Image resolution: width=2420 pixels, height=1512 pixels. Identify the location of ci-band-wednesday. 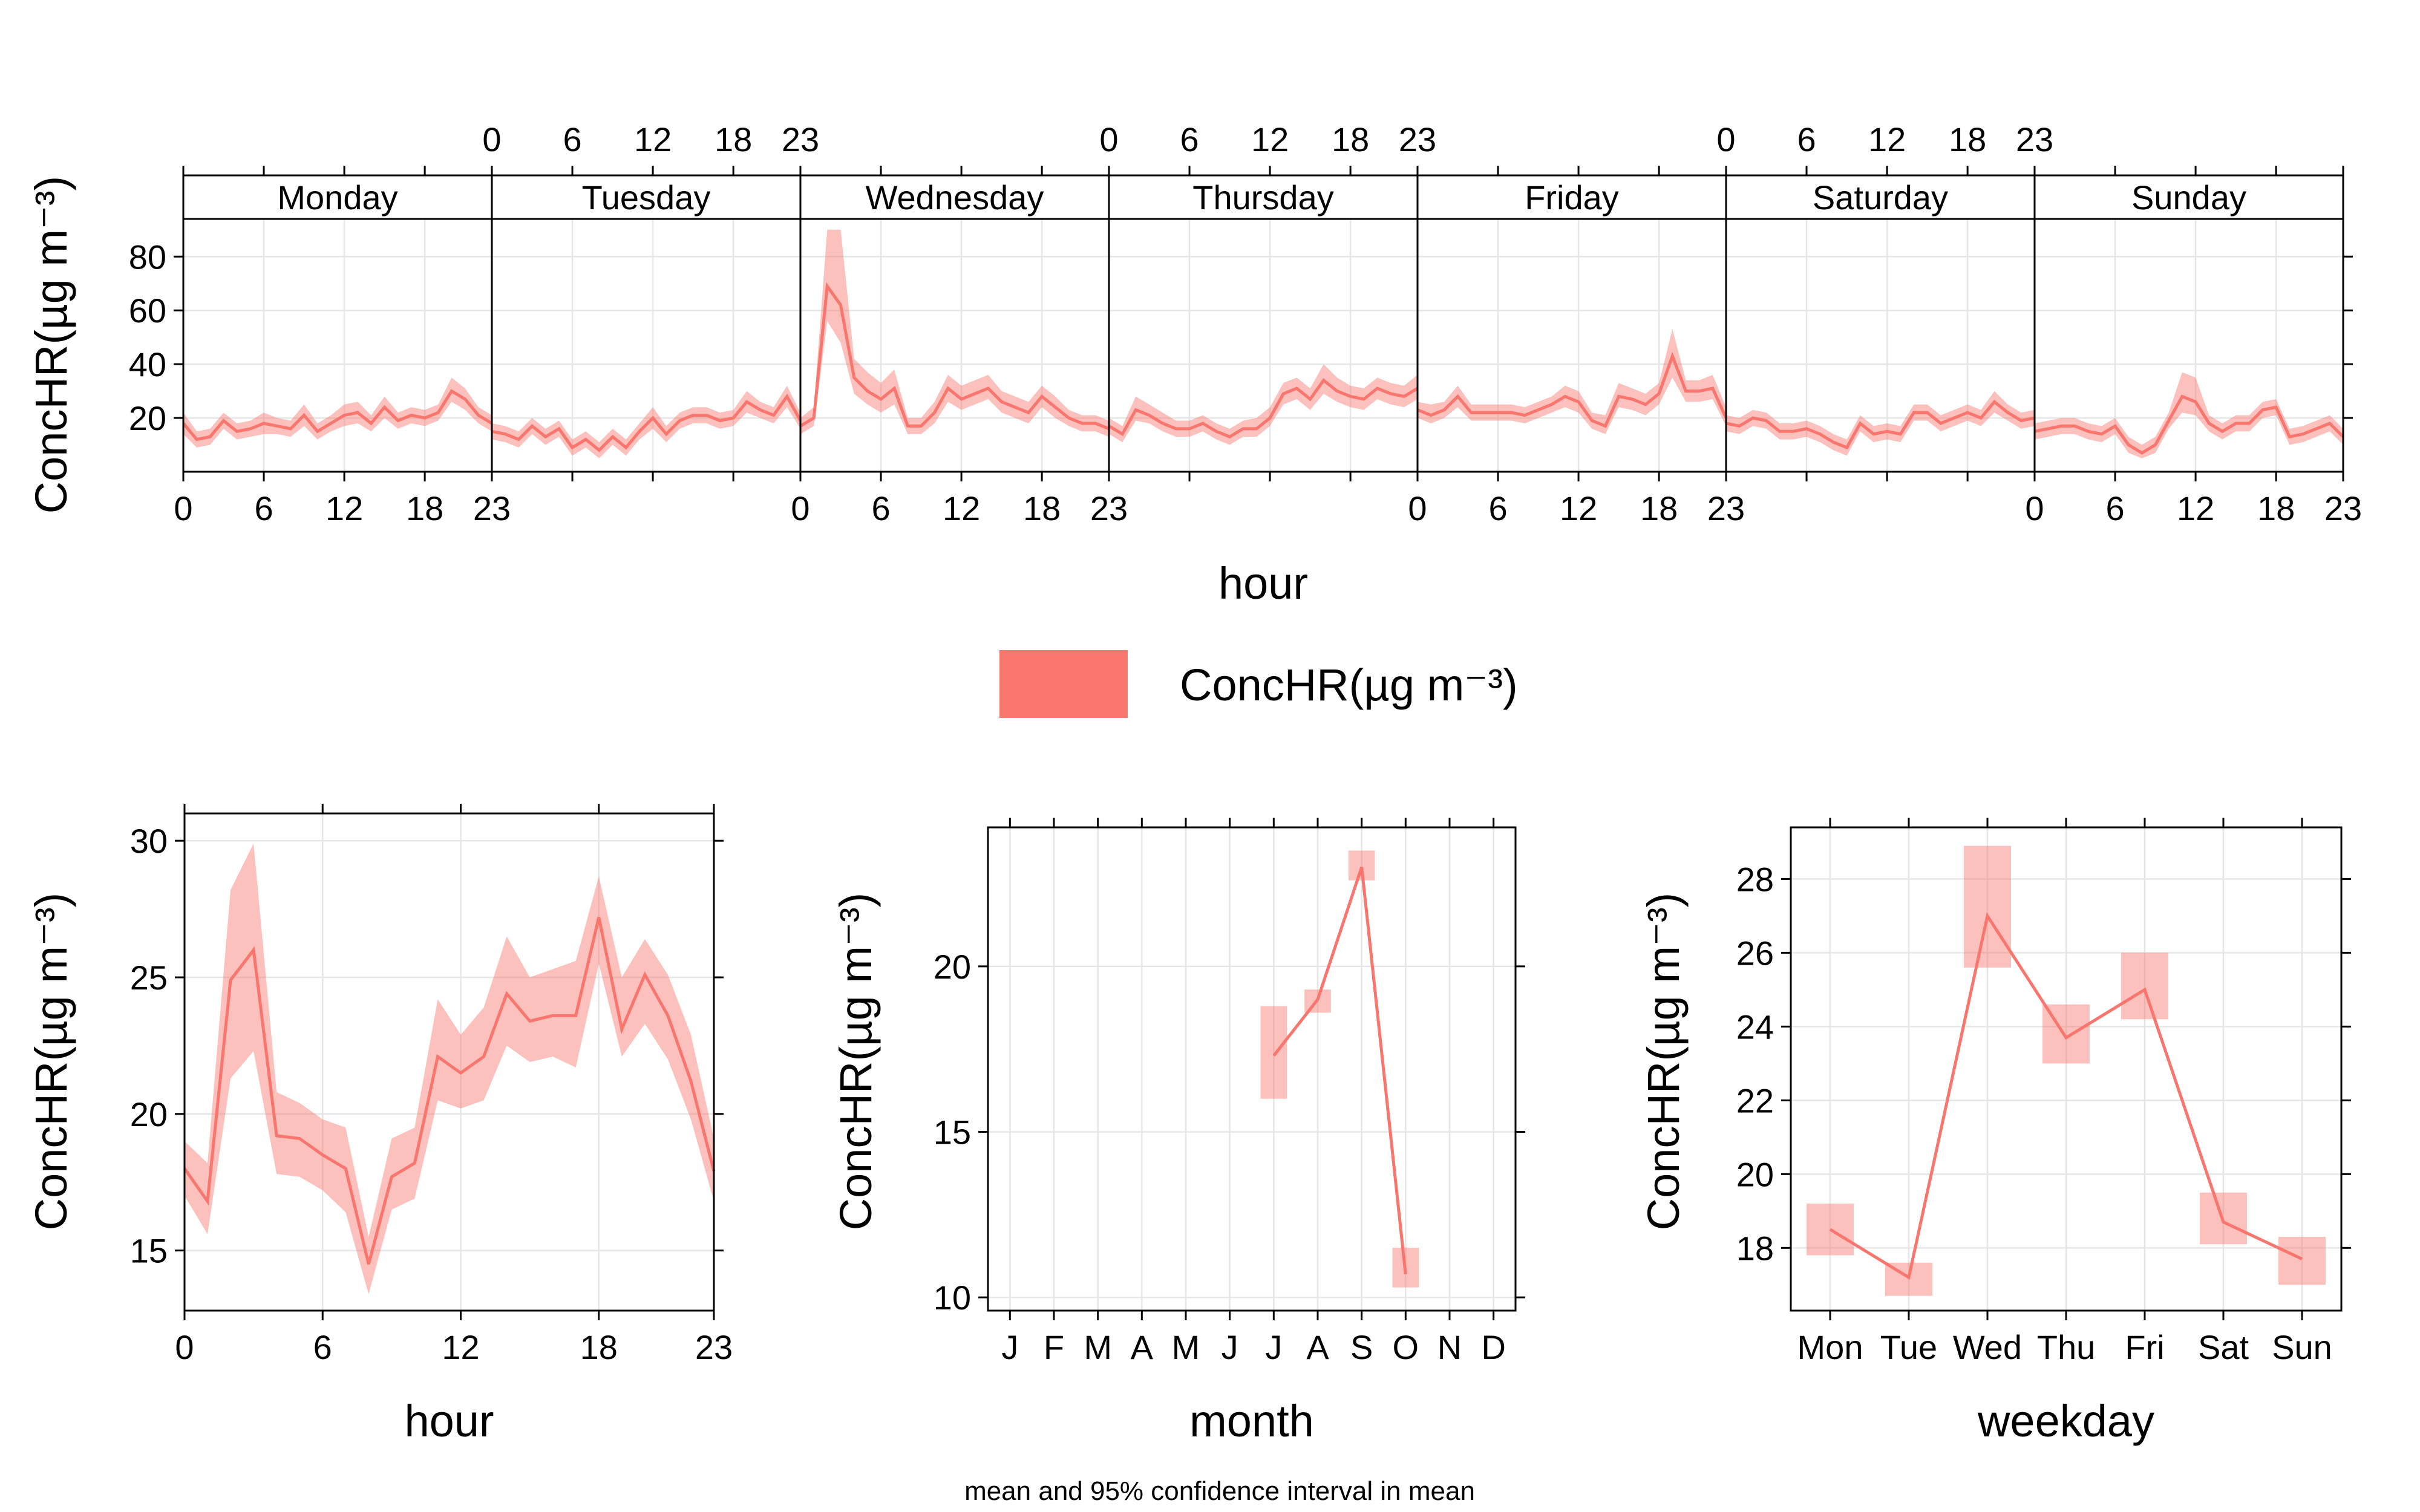
(955, 333).